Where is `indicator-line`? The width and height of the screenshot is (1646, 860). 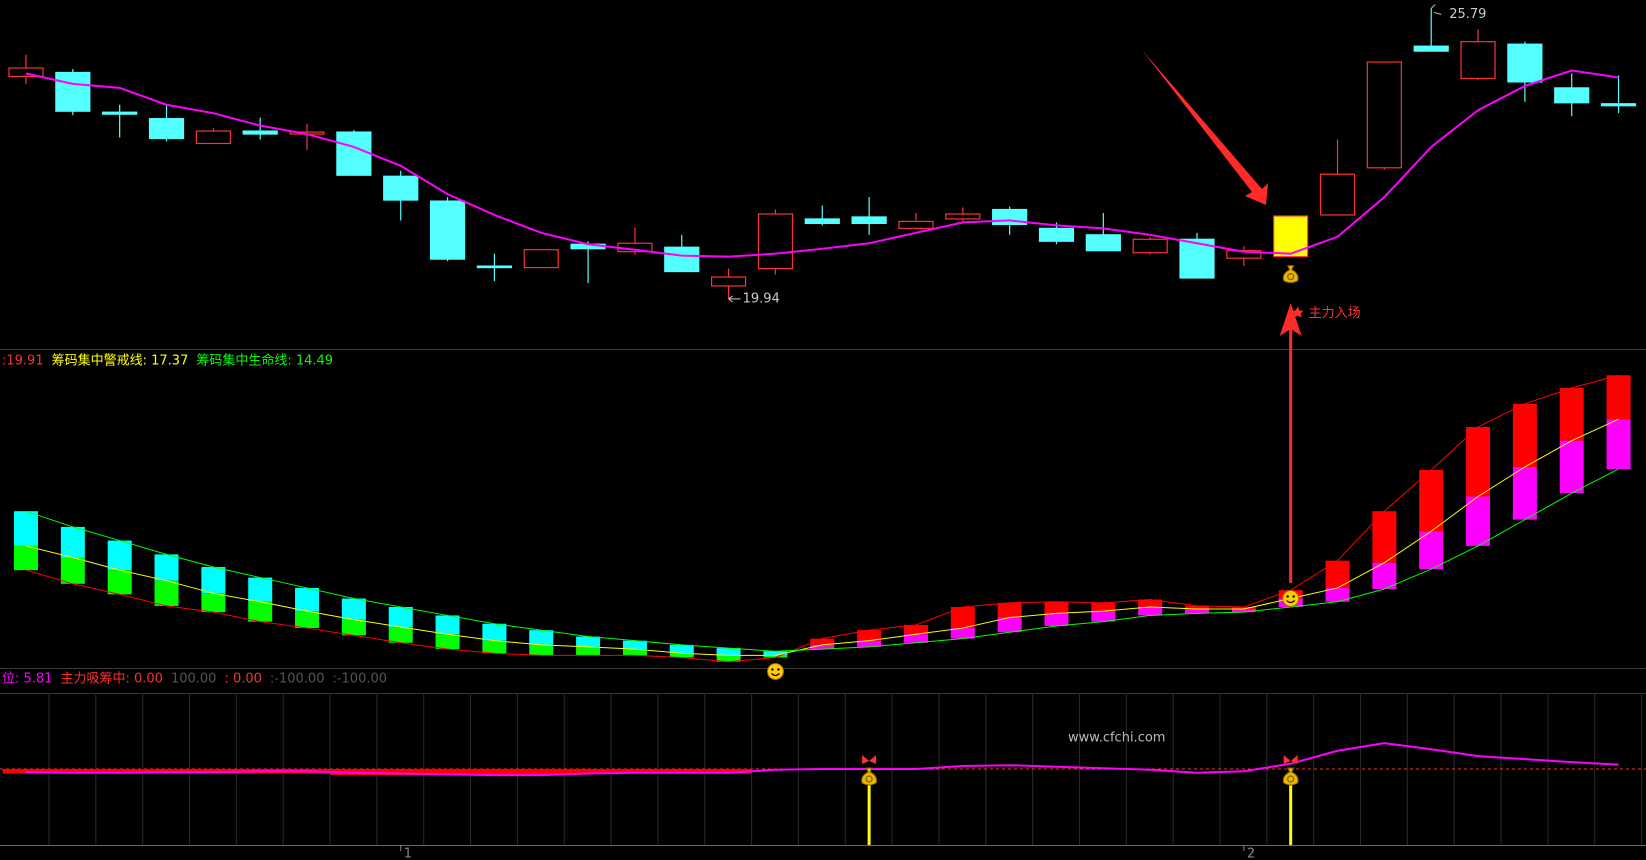 indicator-line is located at coordinates (822, 759).